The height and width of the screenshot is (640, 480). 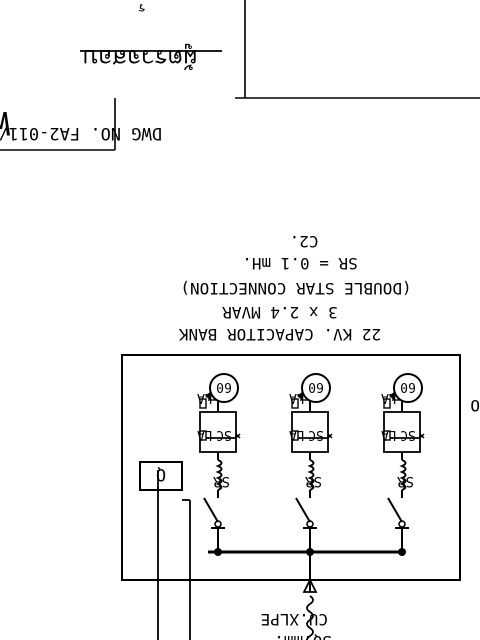 I want to click on field-box-text: W/, so click(x=5, y=123).